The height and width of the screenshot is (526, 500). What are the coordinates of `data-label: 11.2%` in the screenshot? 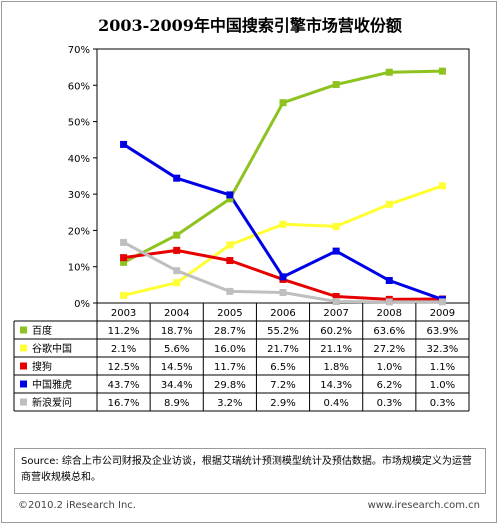 It's located at (124, 331).